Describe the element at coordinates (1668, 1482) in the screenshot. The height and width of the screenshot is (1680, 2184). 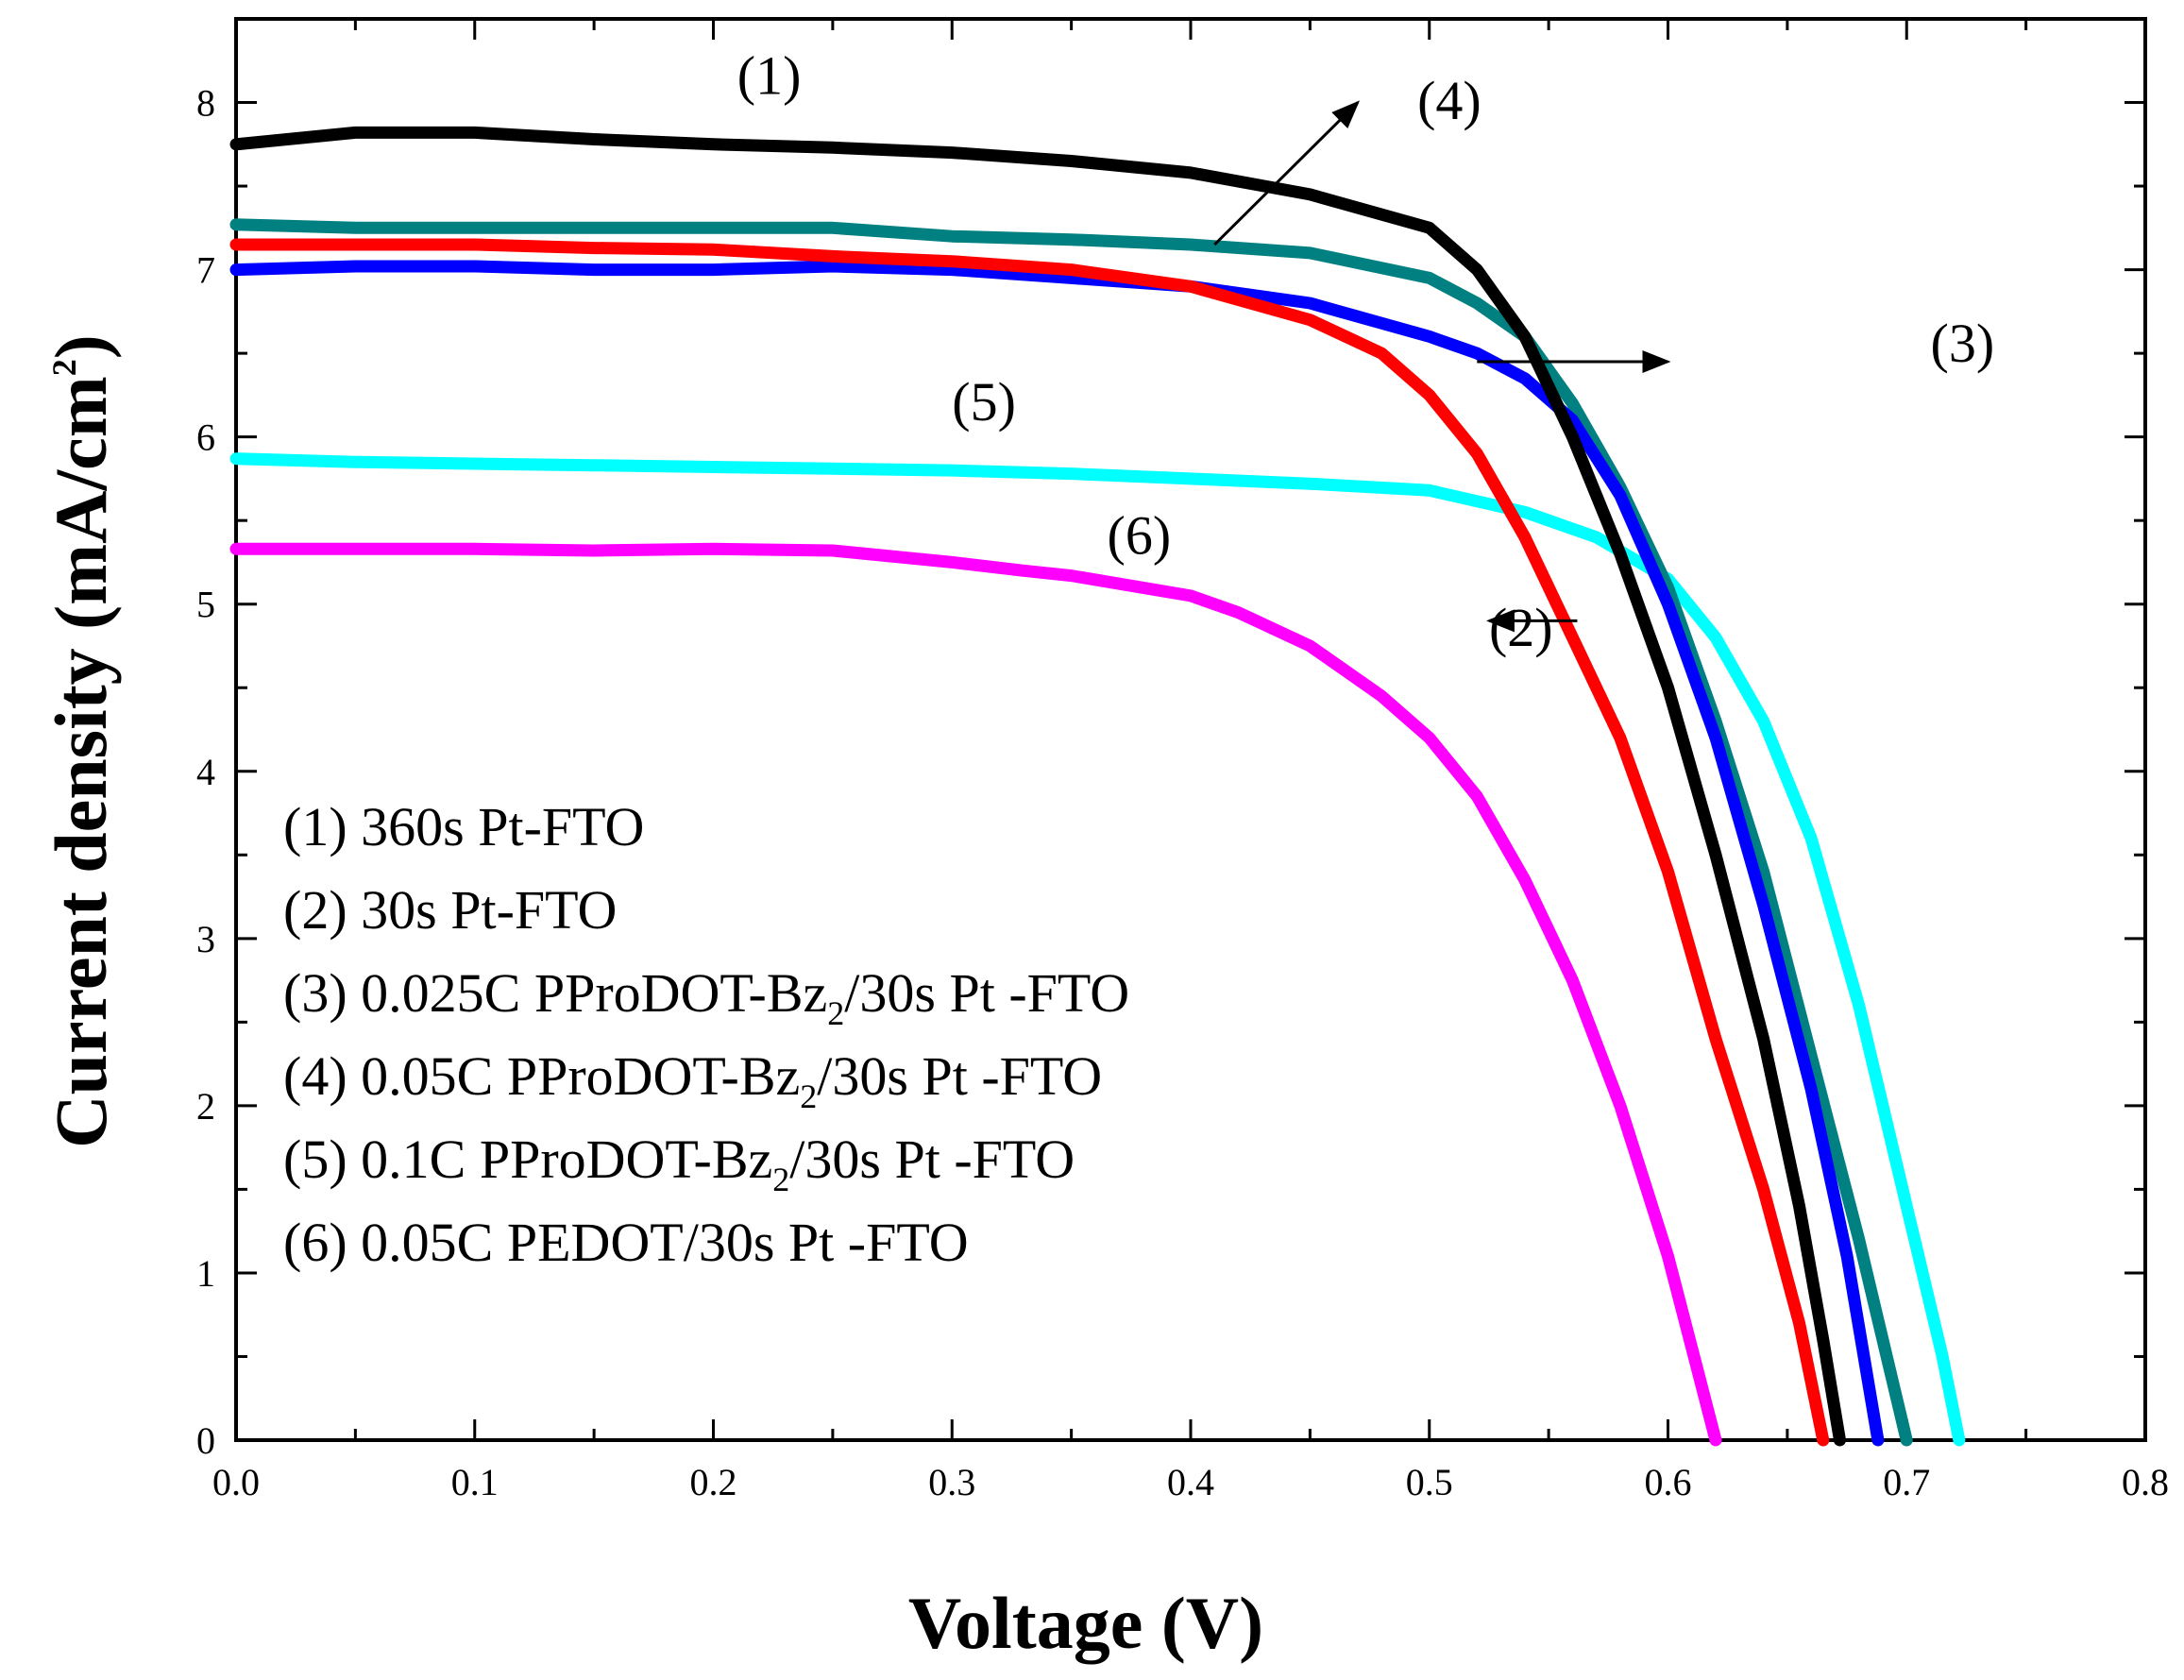
I see `x-tick-label: 0.6` at that location.